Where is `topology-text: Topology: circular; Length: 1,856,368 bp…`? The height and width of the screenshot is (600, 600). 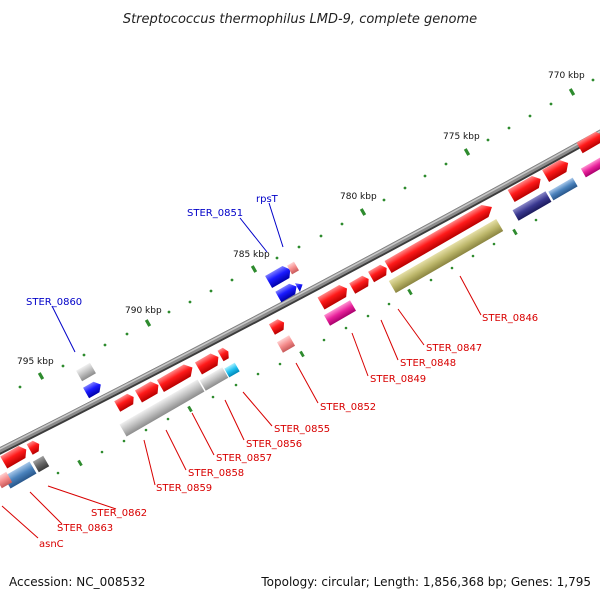 topology-text: Topology: circular; Length: 1,856,368 bp… is located at coordinates (425, 582).